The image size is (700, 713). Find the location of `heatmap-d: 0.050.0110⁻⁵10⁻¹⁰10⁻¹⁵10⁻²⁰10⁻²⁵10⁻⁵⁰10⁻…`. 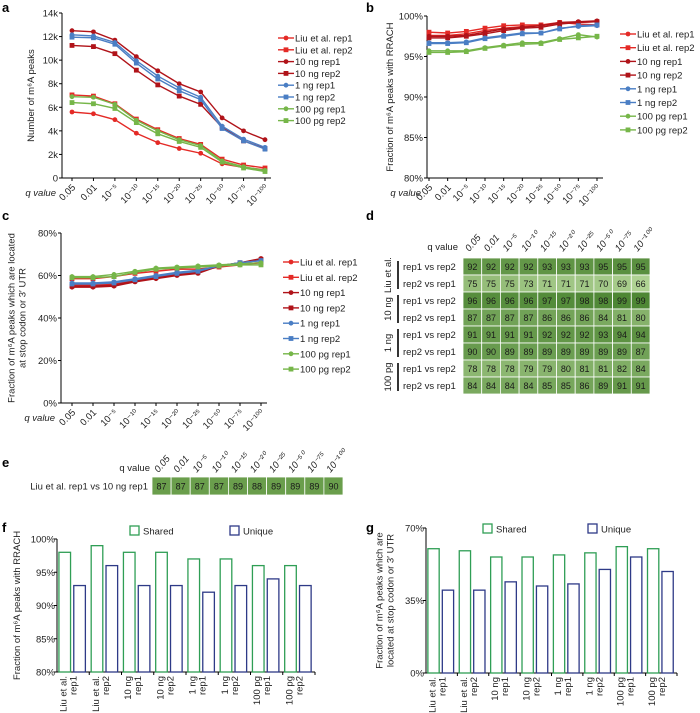

heatmap-d: 0.050.0110⁻⁵10⁻¹⁰10⁻¹⁵10⁻²⁰10⁻²⁵10⁻⁵⁰10⁻… is located at coordinates (520, 310).